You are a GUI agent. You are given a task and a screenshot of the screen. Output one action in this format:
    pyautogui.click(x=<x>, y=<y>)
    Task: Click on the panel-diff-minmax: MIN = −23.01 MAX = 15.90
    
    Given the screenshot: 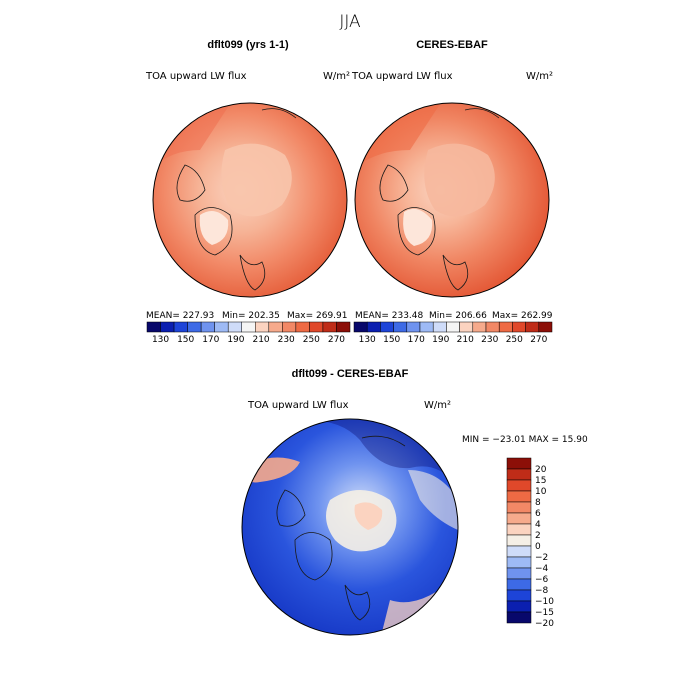 What is the action you would take?
    pyautogui.click(x=525, y=440)
    